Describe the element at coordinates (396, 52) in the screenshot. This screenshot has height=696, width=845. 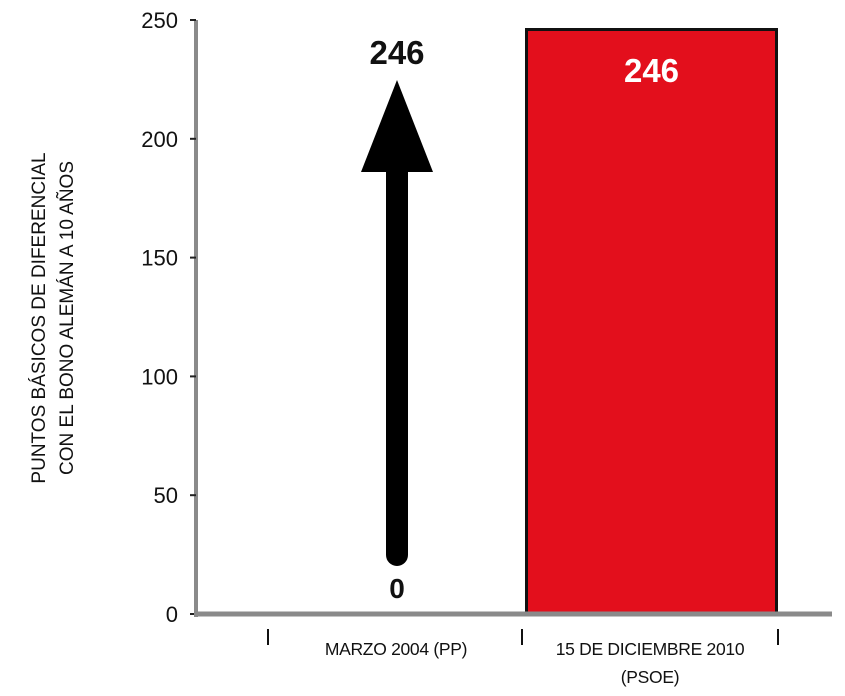
I see `arrow-value-label: 246` at that location.